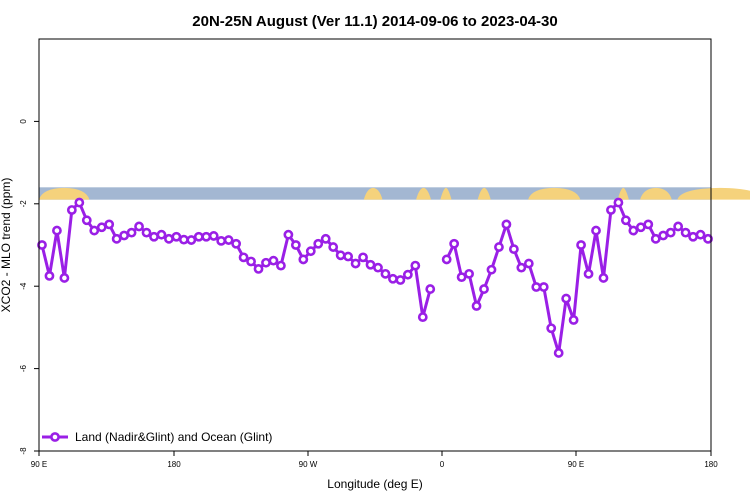 The width and height of the screenshot is (750, 500). I want to click on y-tick-label: 0, so click(23, 121).